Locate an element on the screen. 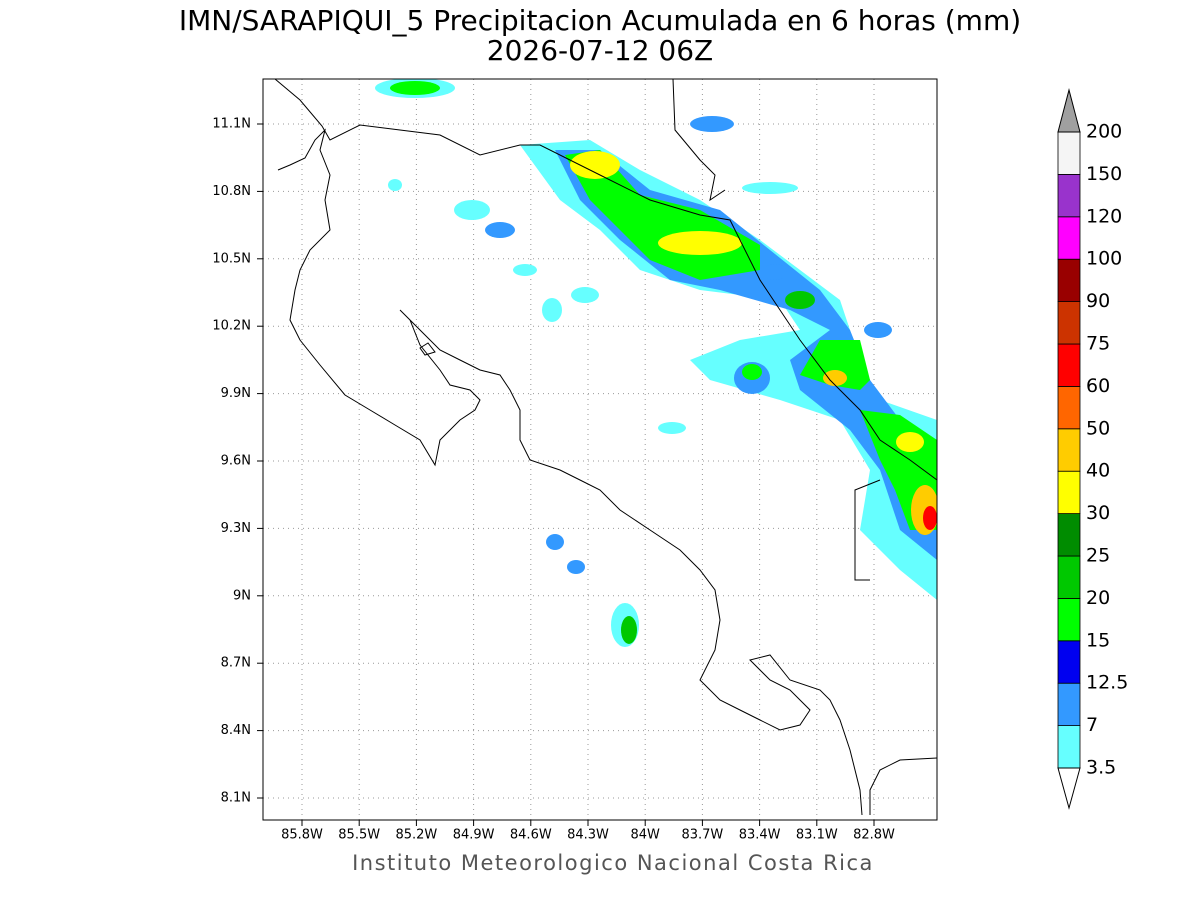 The width and height of the screenshot is (1200, 900). colorbar-label: 12.5 is located at coordinates (1107, 683).